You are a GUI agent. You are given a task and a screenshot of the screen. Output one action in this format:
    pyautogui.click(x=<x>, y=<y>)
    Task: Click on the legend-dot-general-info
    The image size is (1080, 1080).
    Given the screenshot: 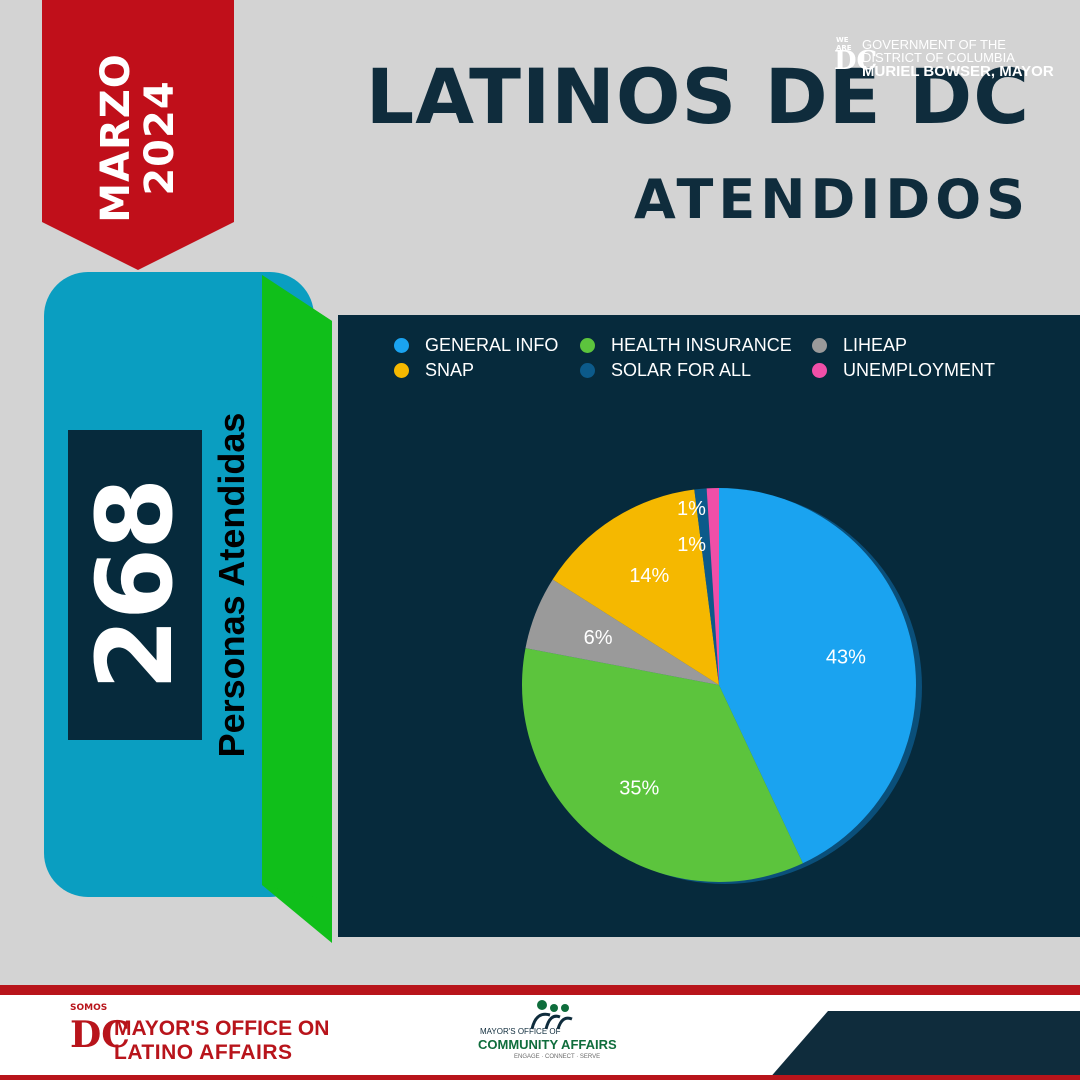 What is the action you would take?
    pyautogui.click(x=401, y=345)
    